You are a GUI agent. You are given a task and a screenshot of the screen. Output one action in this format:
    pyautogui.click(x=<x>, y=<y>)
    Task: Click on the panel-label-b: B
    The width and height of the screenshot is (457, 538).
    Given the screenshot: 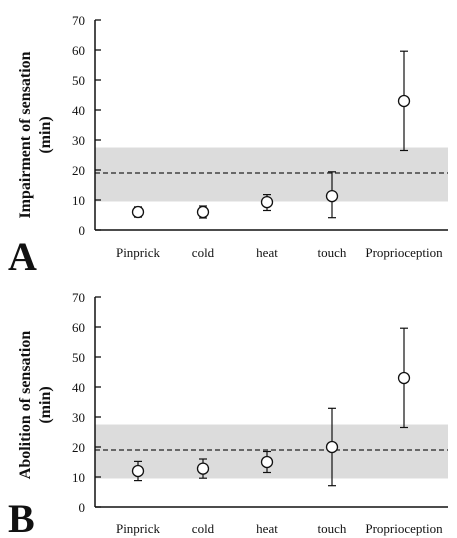 What is the action you would take?
    pyautogui.click(x=21, y=517)
    